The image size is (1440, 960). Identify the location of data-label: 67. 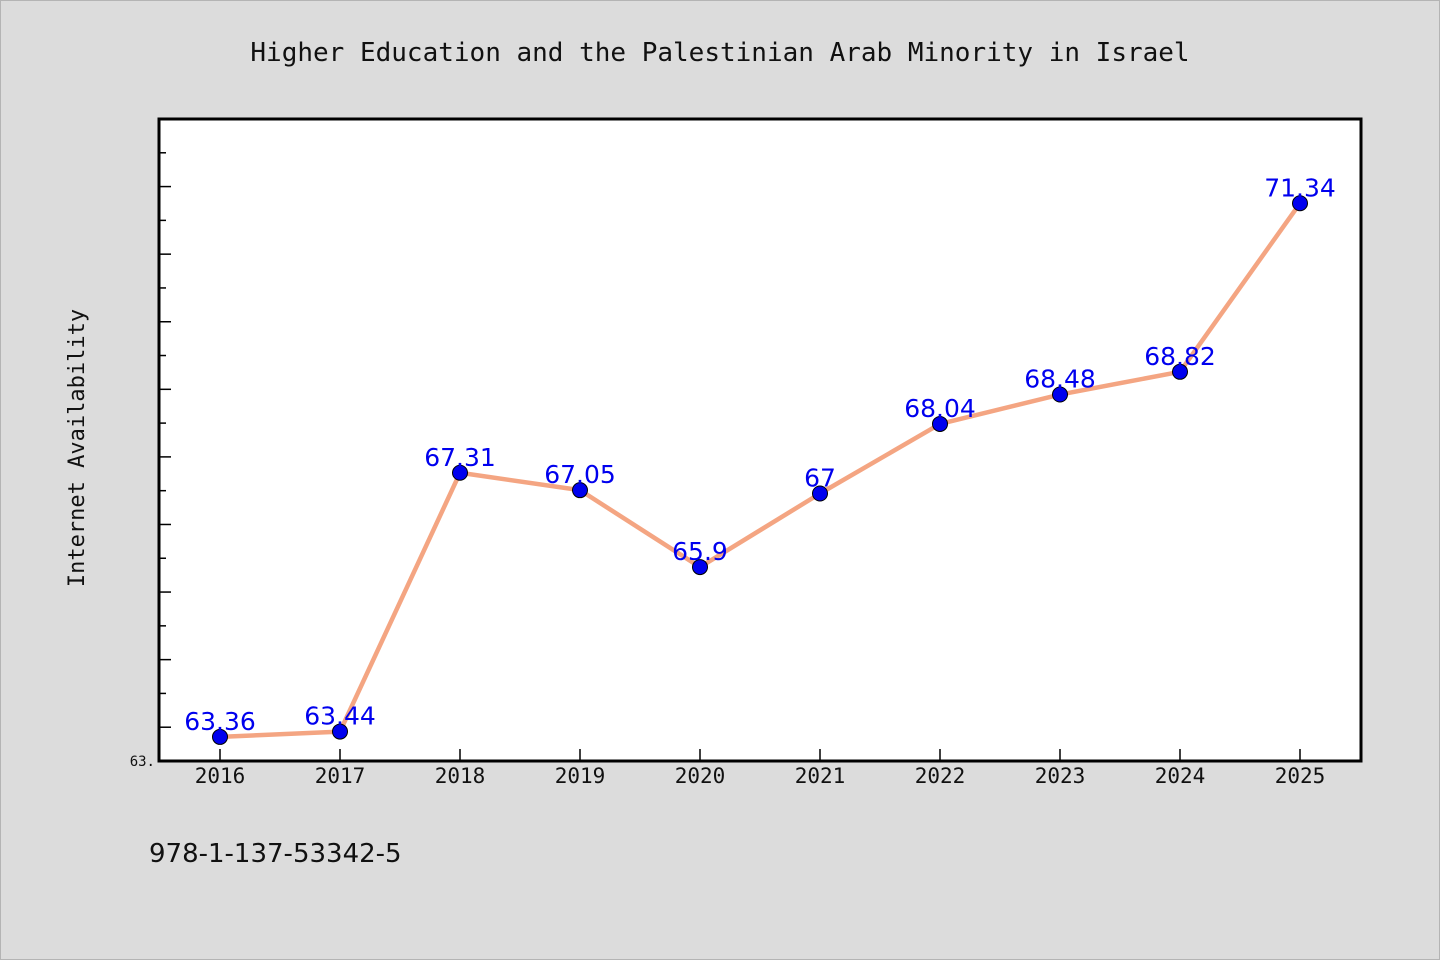
(820, 478).